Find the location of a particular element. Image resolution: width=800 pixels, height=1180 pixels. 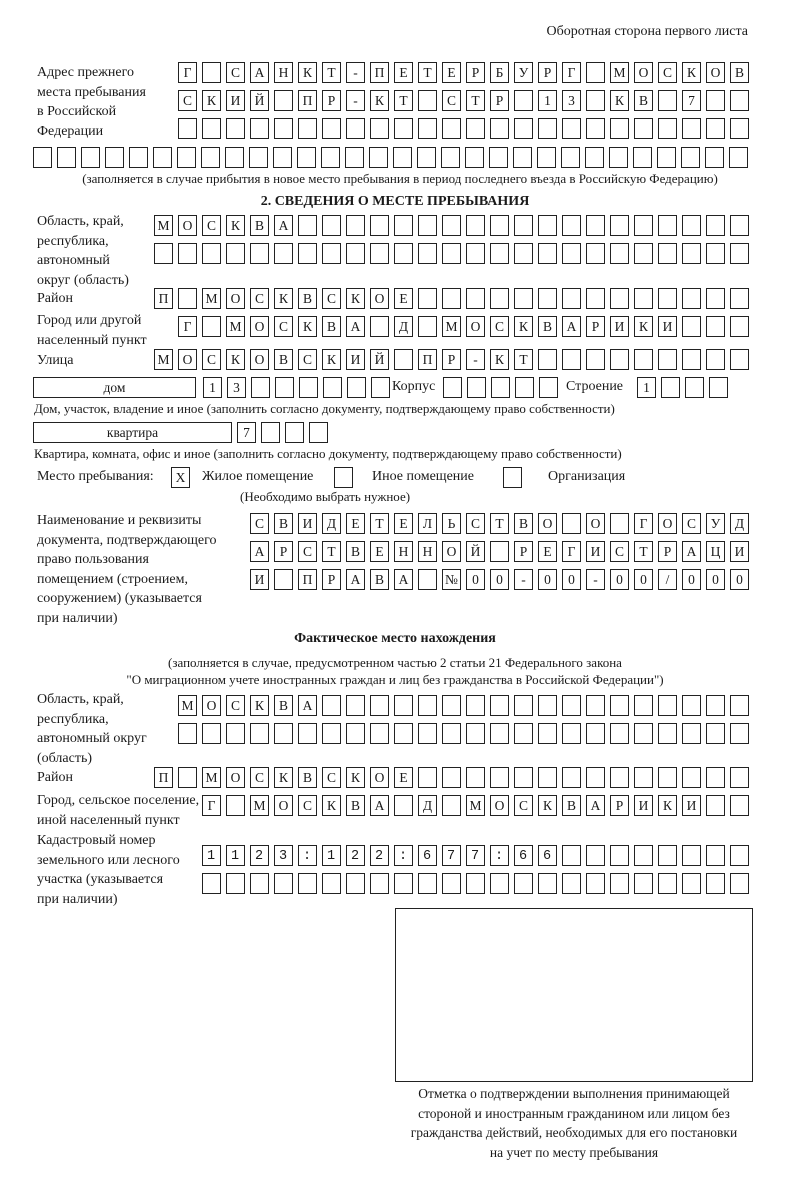

char-cell: 0 is located at coordinates (499, 579).